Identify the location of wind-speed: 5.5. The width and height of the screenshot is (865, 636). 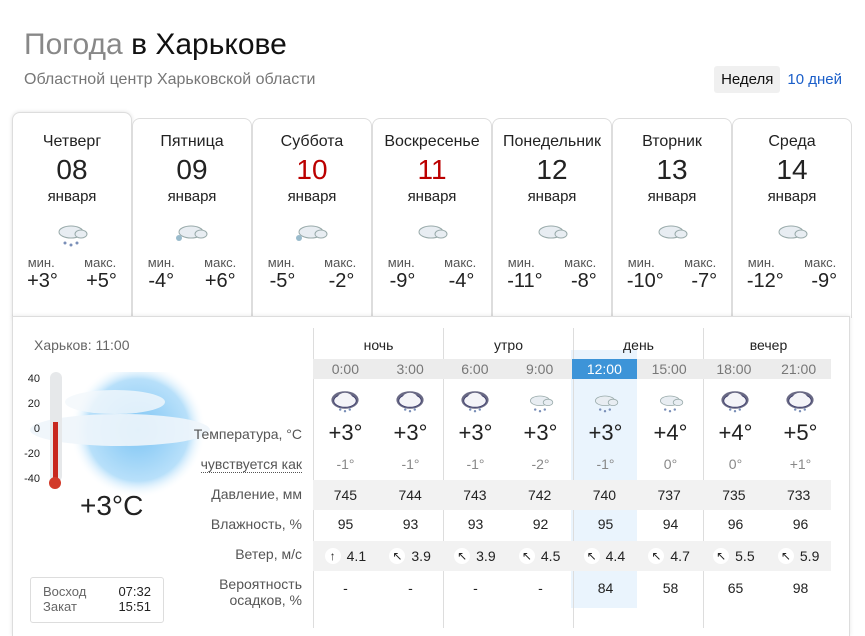
(745, 556).